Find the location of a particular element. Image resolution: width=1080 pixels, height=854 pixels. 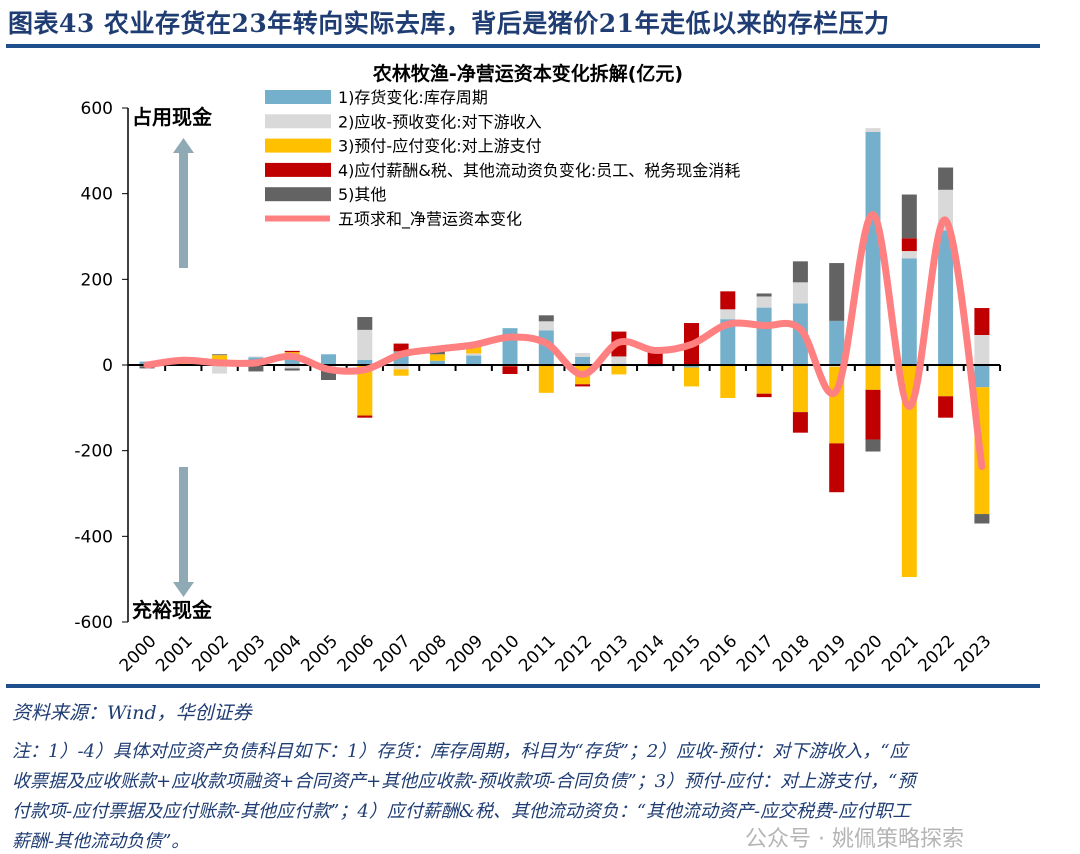

legend-label: 4)应付薪酬&税、其他流动资负变化:员工、税务现金消耗 is located at coordinates (539, 170).